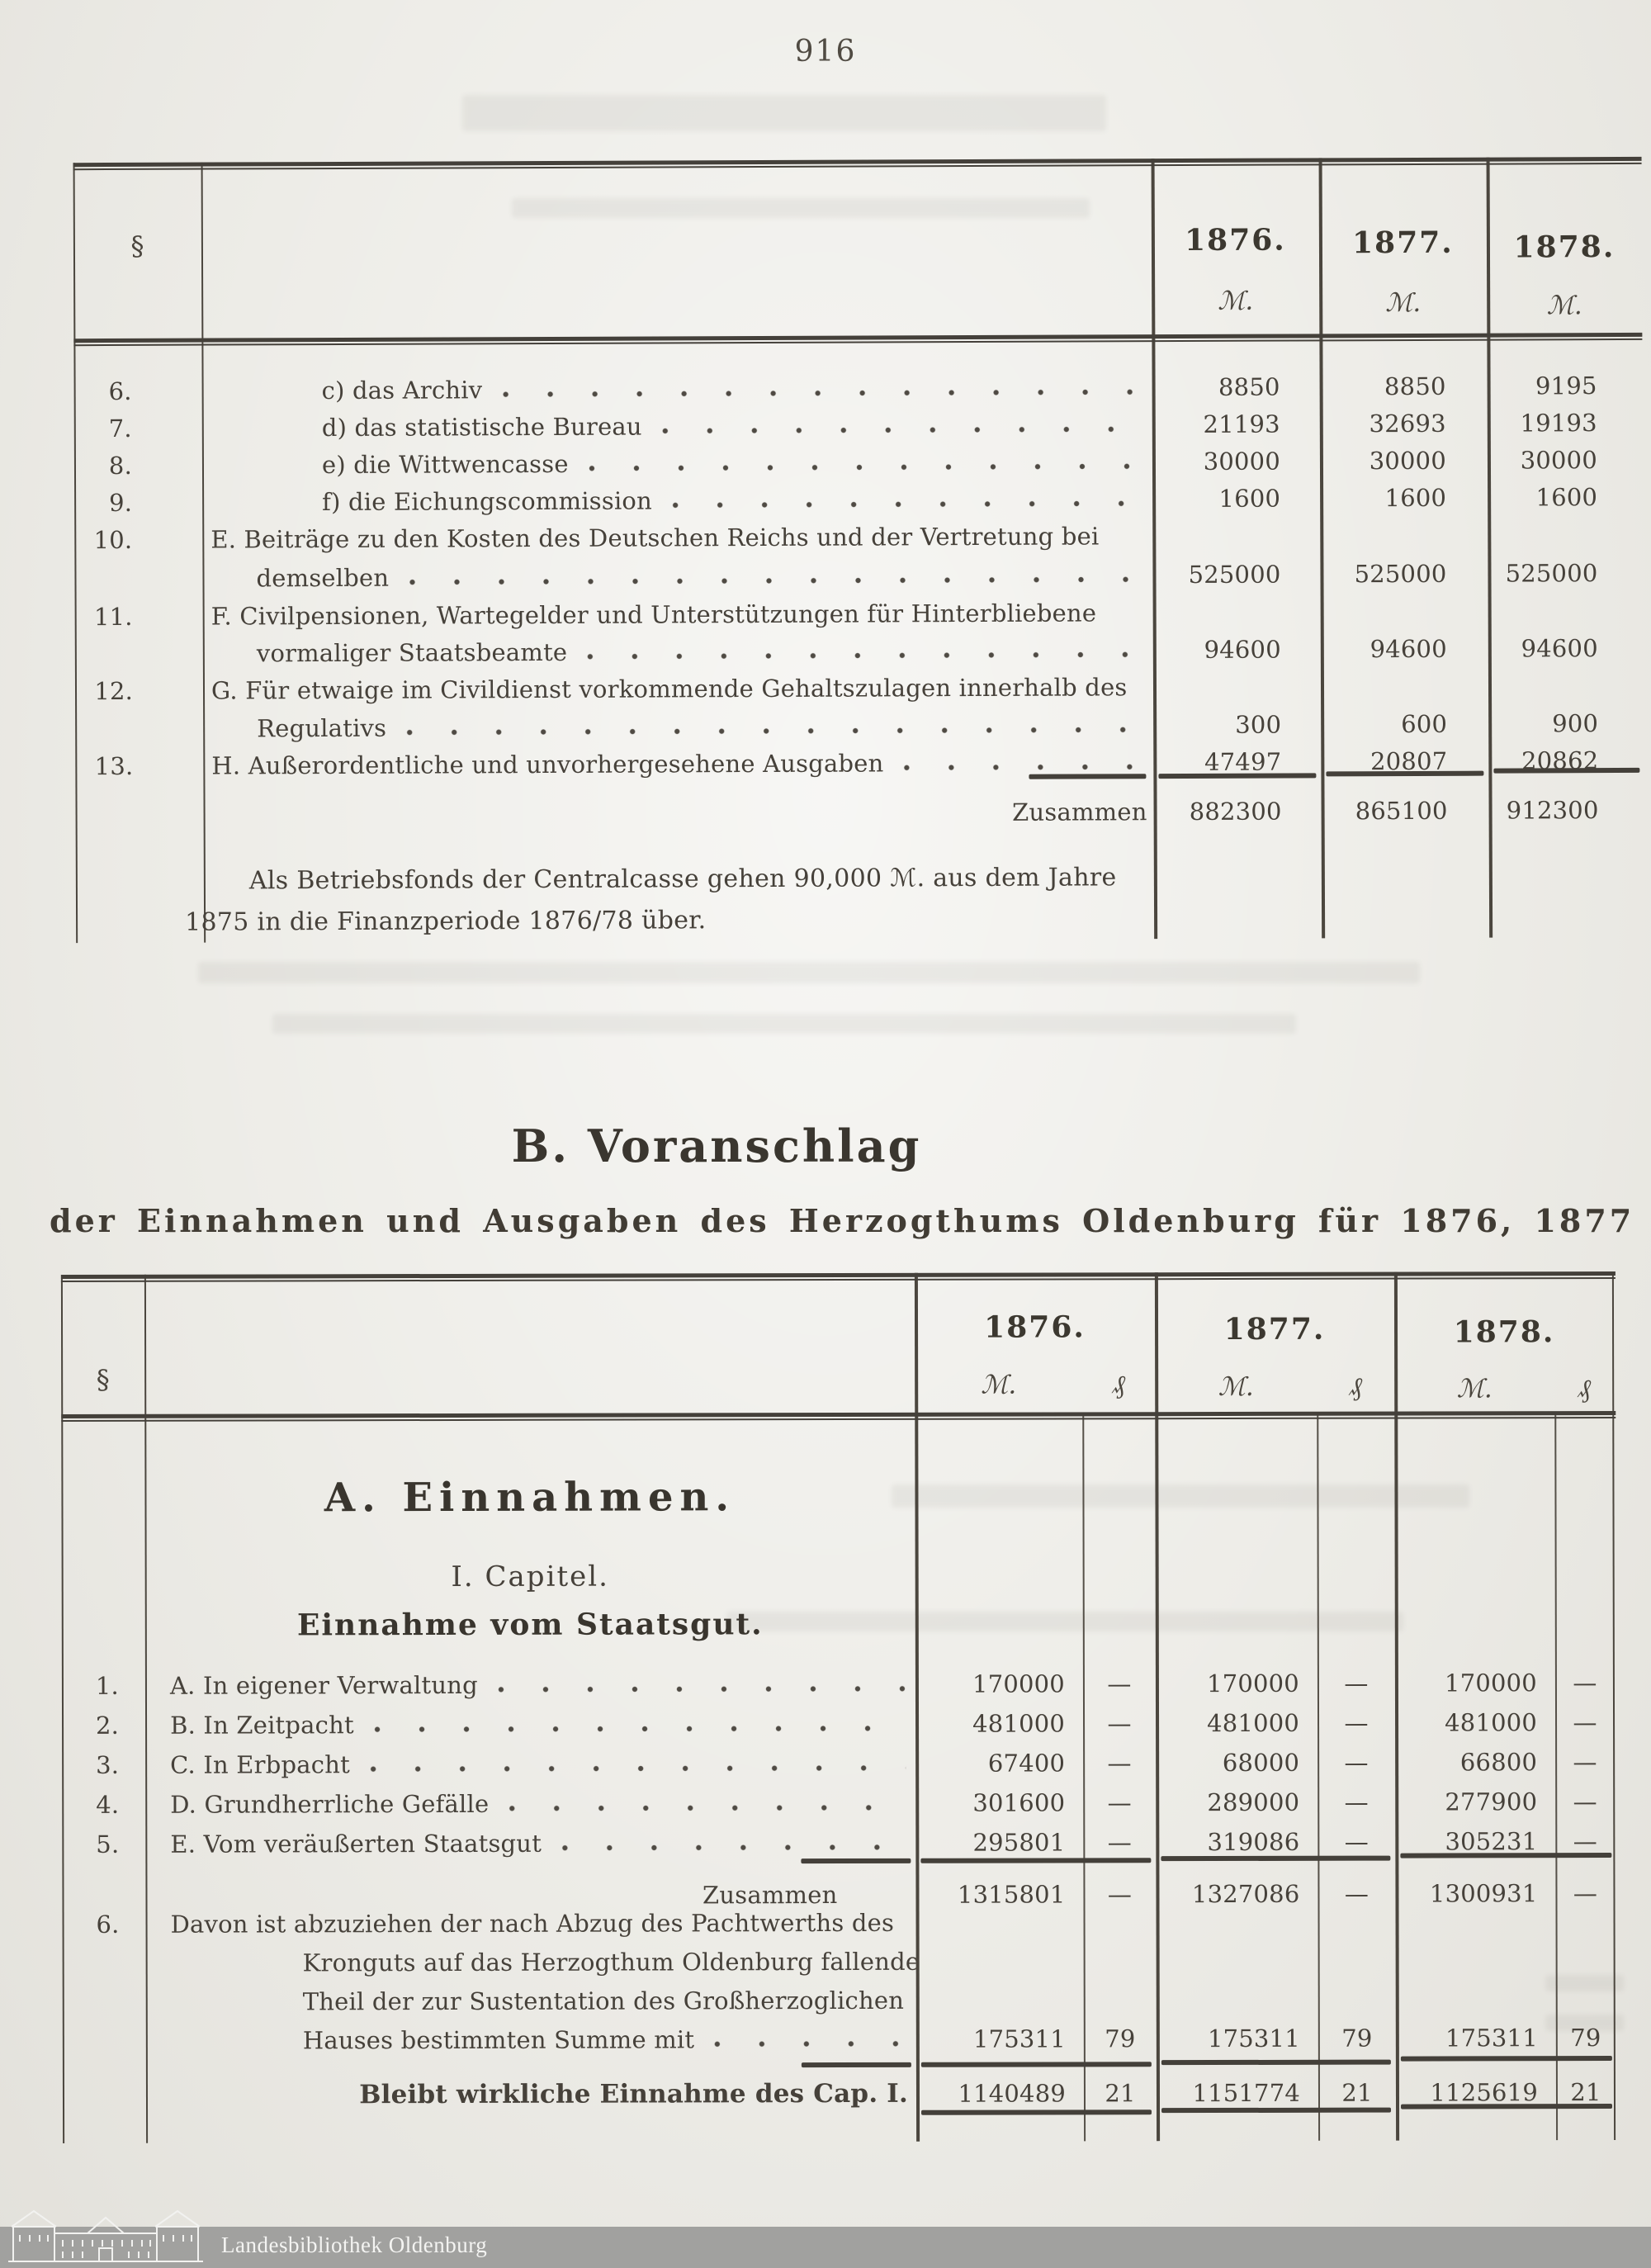 The height and width of the screenshot is (2268, 1651). What do you see at coordinates (530, 1576) in the screenshot?
I see `chapter-heading: I. Capitel.` at bounding box center [530, 1576].